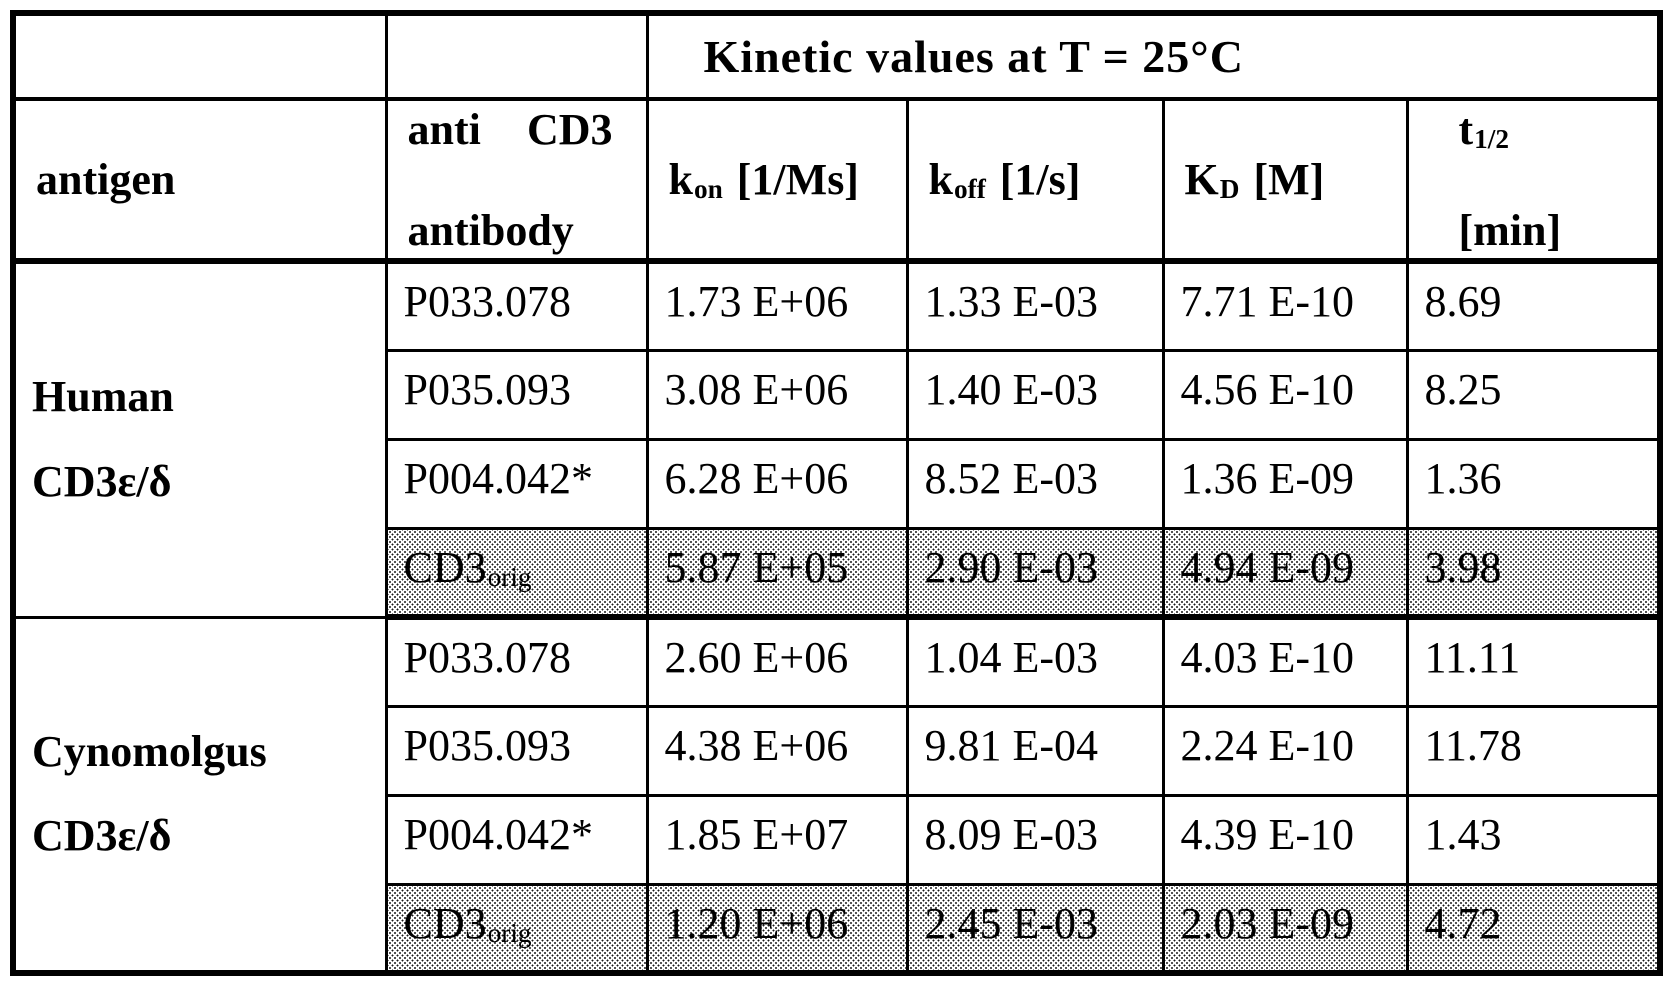  Describe the element at coordinates (199, 439) in the screenshot. I see `antigen-group-human: Human CD3ε/δ` at that location.